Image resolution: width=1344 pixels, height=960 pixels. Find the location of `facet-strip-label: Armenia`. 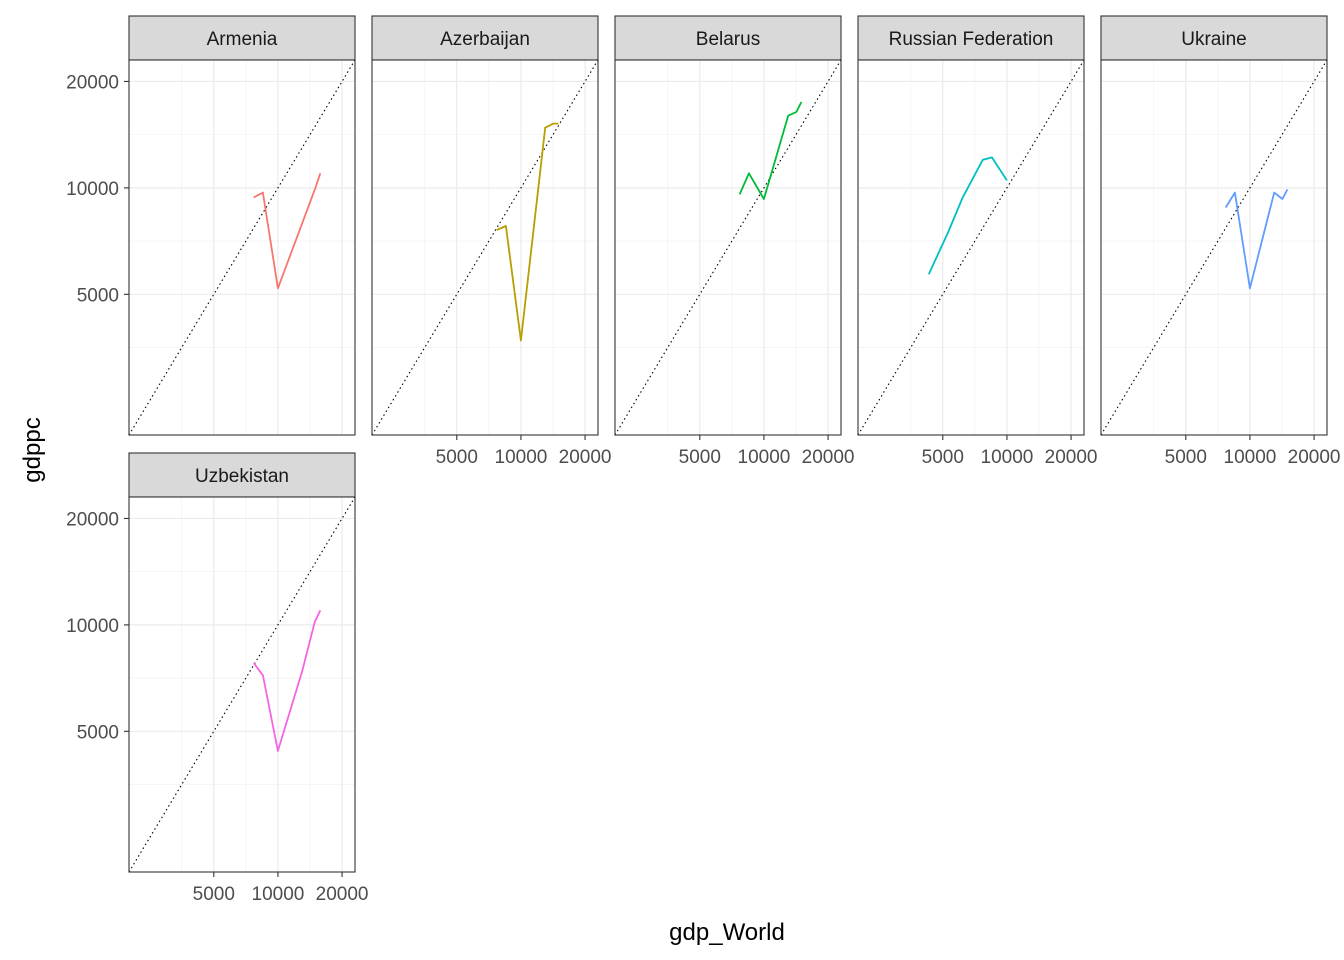

facet-strip-label: Armenia is located at coordinates (242, 39).